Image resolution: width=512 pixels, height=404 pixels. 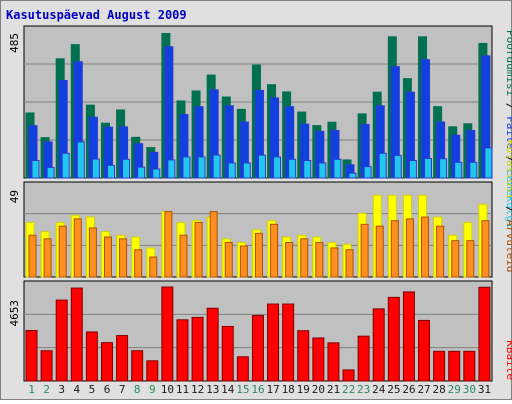 I want to click on x-tick-label: 3, so click(x=61, y=389).